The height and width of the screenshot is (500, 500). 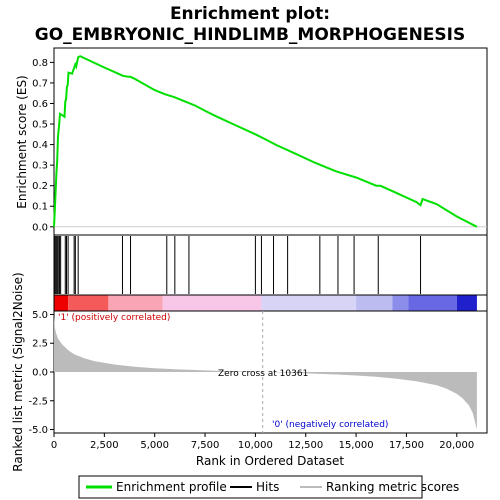 I want to click on x-tick-label: 10,000, so click(x=255, y=445).